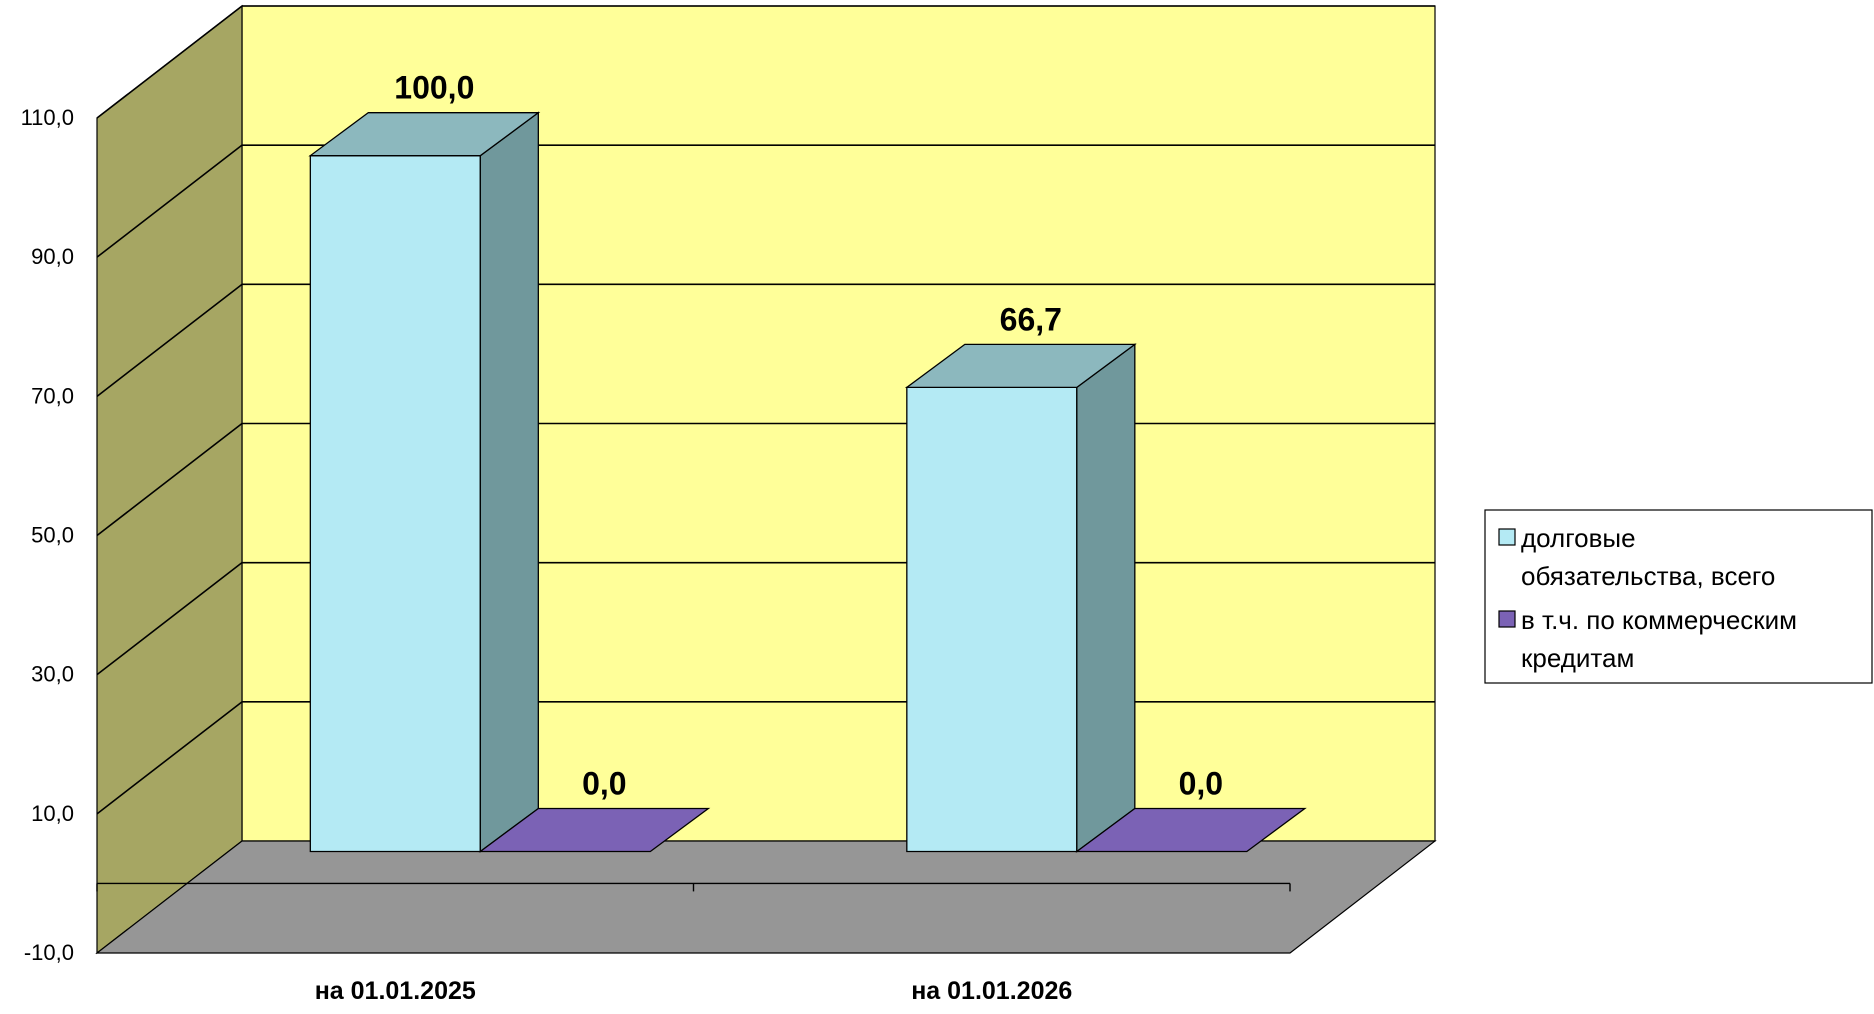 This screenshot has height=1014, width=1874. I want to click on y-tick-label: -10,0, so click(49, 952).